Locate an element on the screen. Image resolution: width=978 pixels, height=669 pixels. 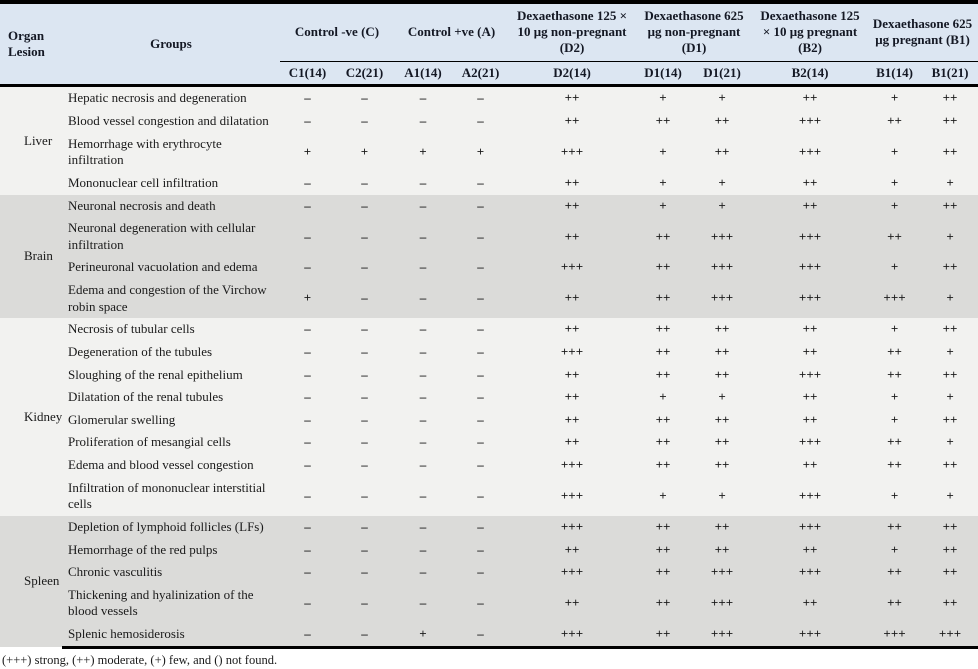
organ-lesion-header: Organ Lesion is located at coordinates (31, 45).